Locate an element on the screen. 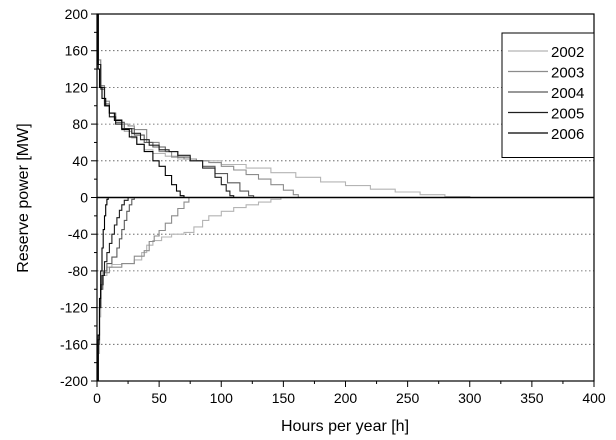 The image size is (616, 440). x-tick-label: 200 is located at coordinates (346, 398).